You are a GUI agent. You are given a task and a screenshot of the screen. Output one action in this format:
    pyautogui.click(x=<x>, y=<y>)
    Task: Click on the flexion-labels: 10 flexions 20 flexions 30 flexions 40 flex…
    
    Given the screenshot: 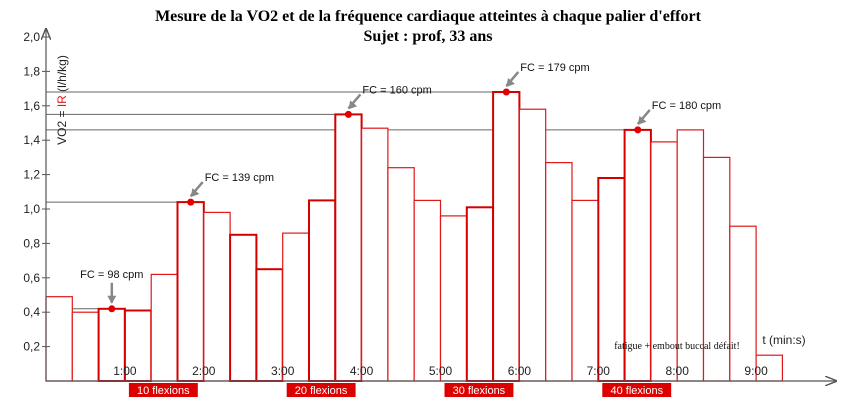 What is the action you would take?
    pyautogui.click(x=400, y=390)
    